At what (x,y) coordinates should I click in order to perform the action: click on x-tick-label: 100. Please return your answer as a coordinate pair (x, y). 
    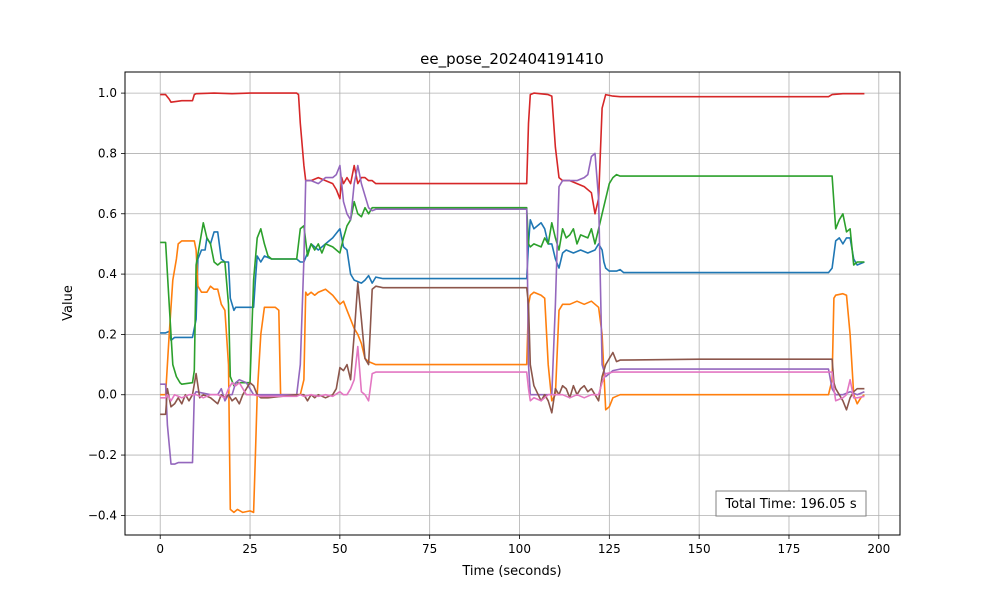
    Looking at the image, I should click on (519, 549).